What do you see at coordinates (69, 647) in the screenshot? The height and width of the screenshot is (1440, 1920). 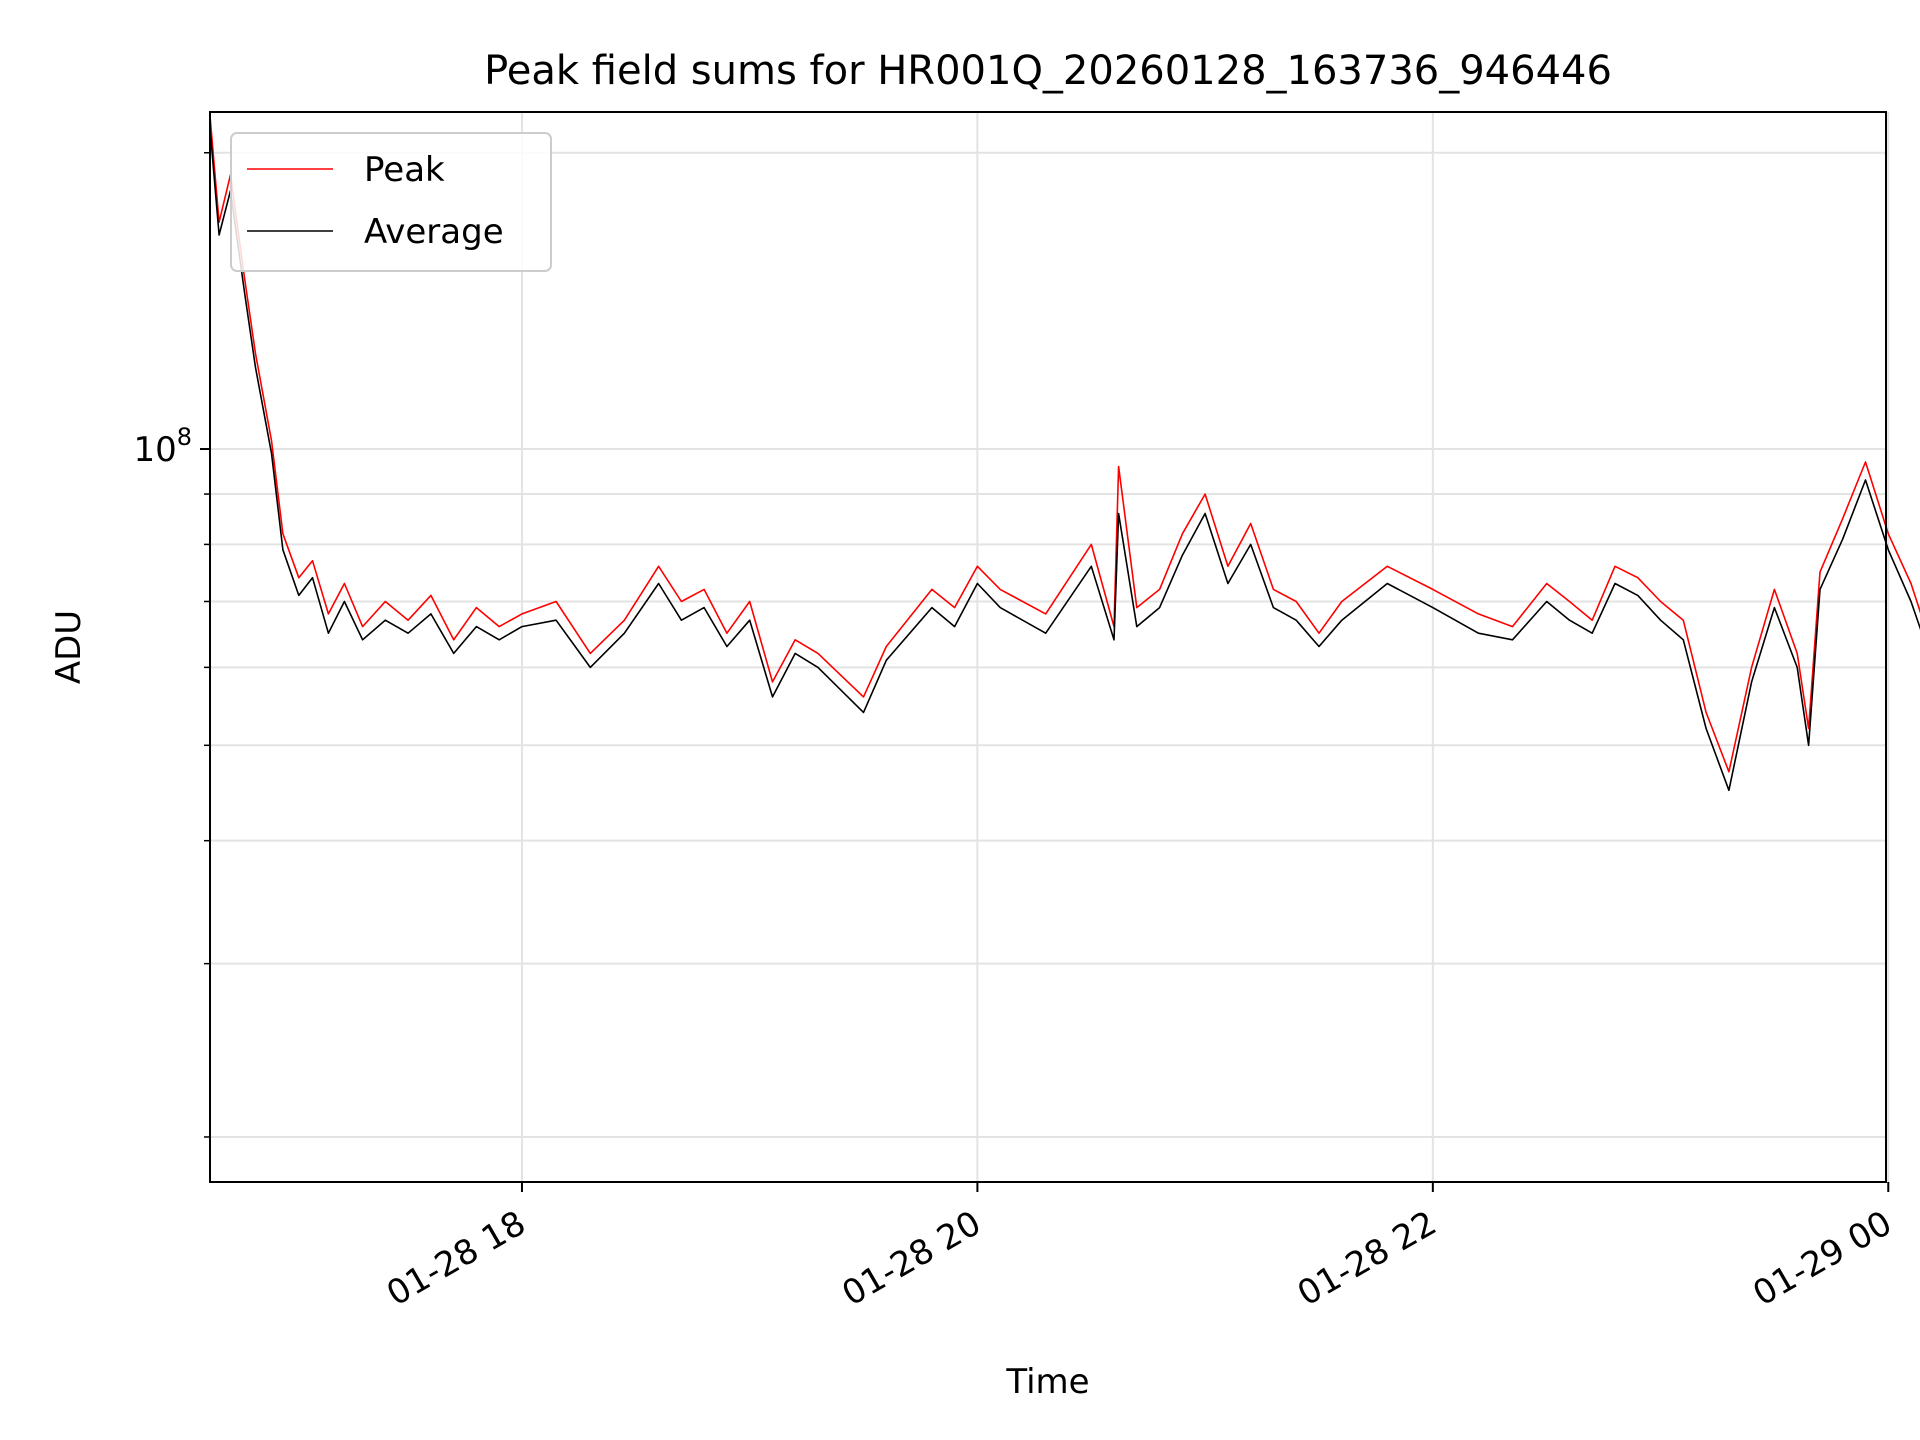 I see `y-axis-label: ADU` at bounding box center [69, 647].